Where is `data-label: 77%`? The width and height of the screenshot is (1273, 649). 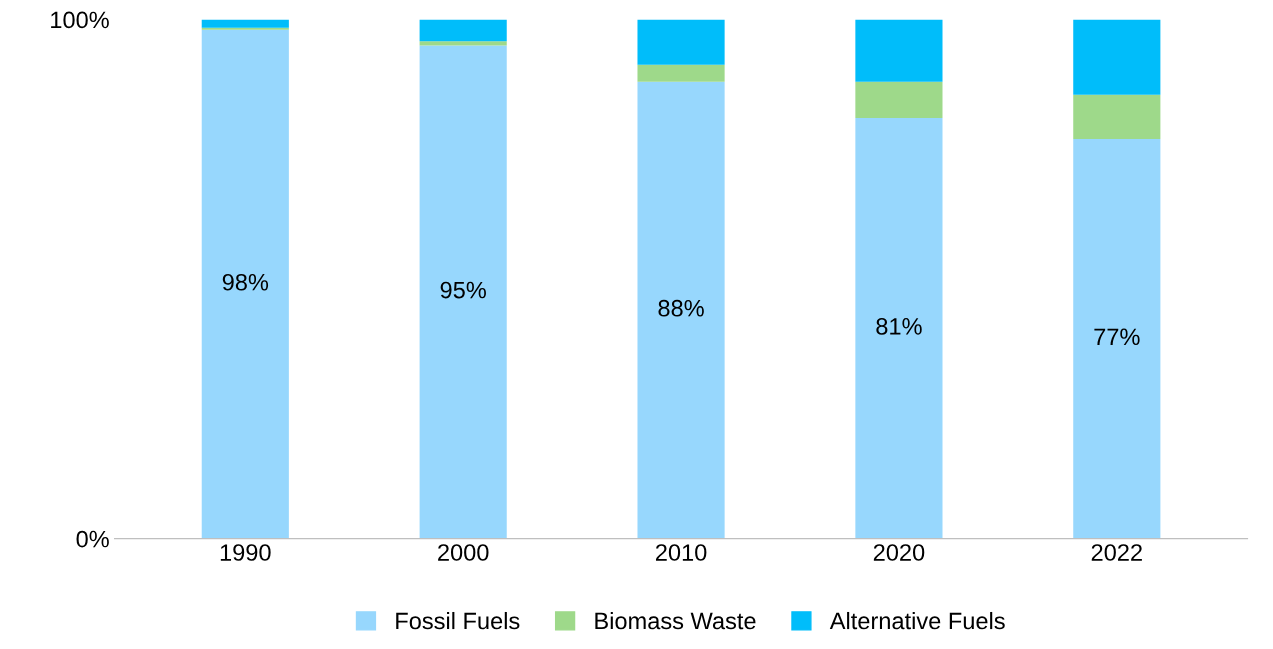 data-label: 77% is located at coordinates (1117, 337).